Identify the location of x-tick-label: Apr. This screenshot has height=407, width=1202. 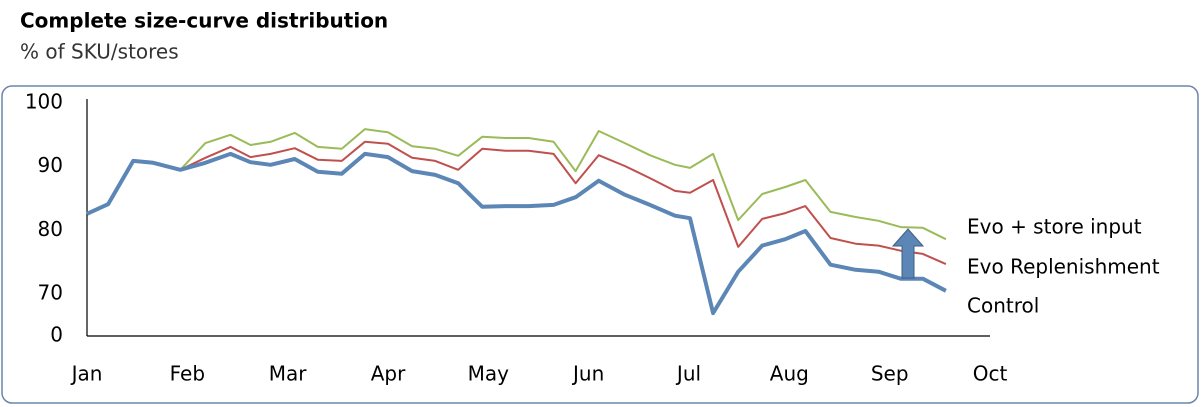
(388, 374).